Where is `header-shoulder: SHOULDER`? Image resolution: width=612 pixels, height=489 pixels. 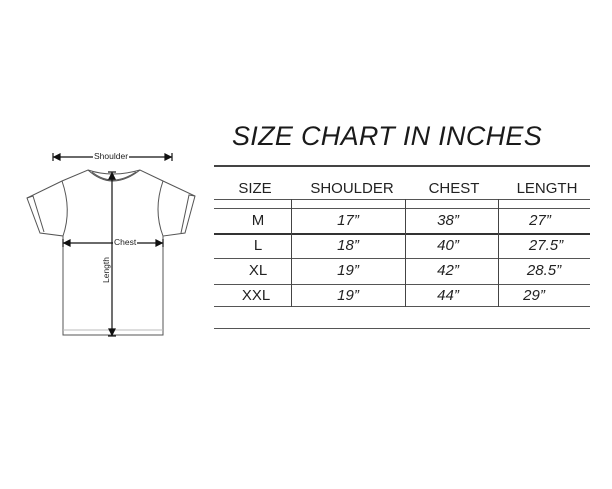
header-shoulder: SHOULDER is located at coordinates (352, 188).